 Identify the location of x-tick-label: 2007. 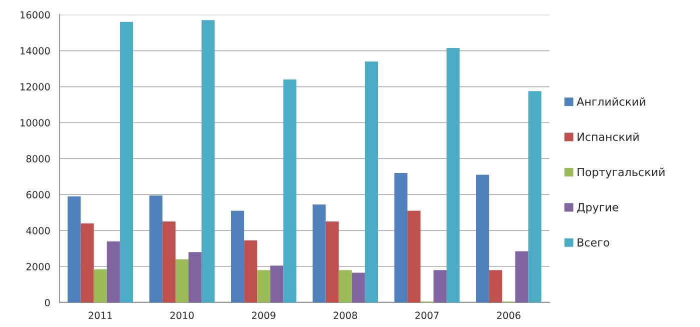
(427, 316).